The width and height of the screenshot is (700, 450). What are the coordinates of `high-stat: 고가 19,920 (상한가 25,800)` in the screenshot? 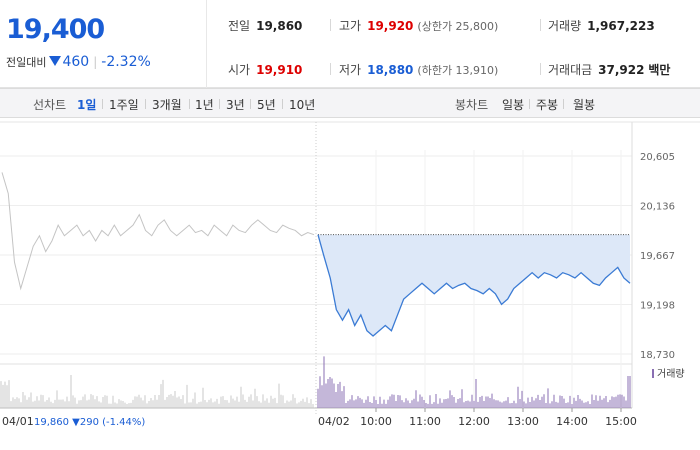 It's located at (418, 25).